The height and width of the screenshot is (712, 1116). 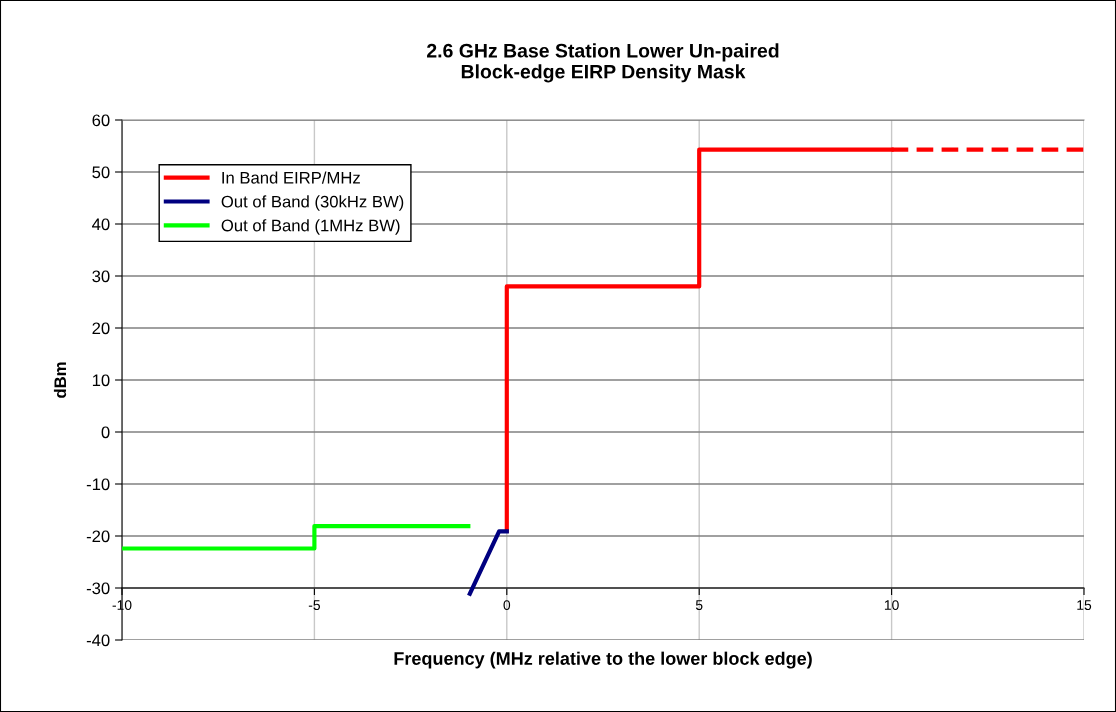 What do you see at coordinates (314, 605) in the screenshot?
I see `x-tick-label: -5` at bounding box center [314, 605].